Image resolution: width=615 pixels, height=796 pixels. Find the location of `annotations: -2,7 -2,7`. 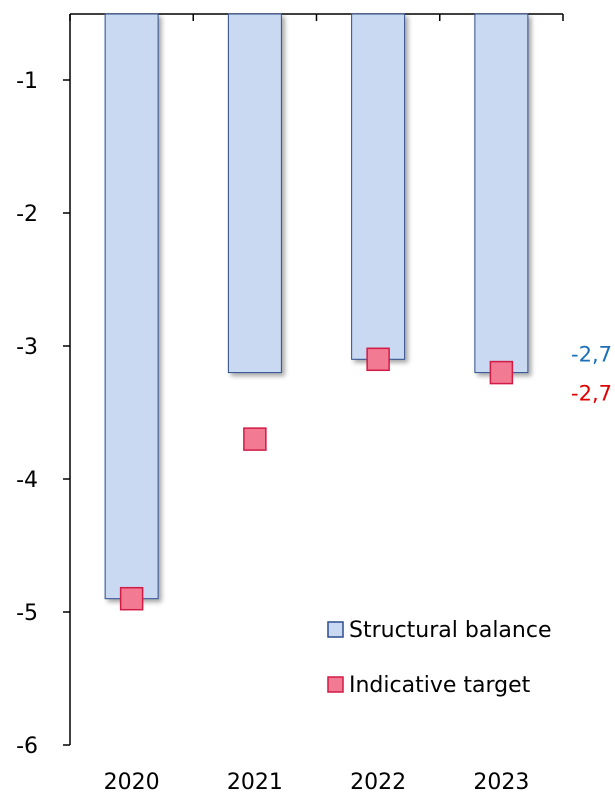

annotations: -2,7 -2,7 is located at coordinates (591, 373).